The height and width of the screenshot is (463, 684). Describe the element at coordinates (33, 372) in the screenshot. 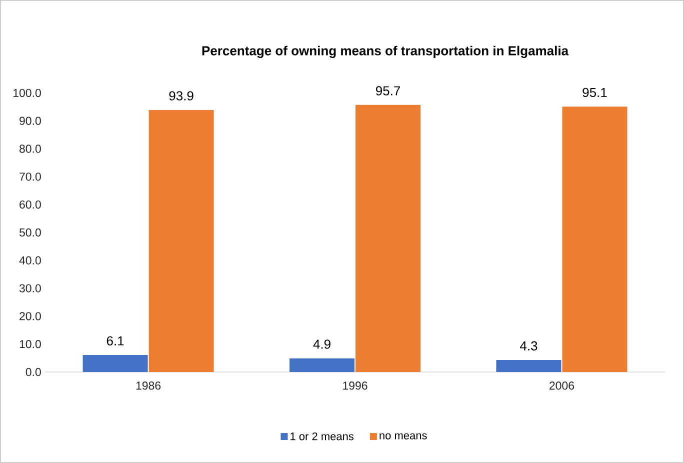

I see `y-tick-label: 0.0` at that location.